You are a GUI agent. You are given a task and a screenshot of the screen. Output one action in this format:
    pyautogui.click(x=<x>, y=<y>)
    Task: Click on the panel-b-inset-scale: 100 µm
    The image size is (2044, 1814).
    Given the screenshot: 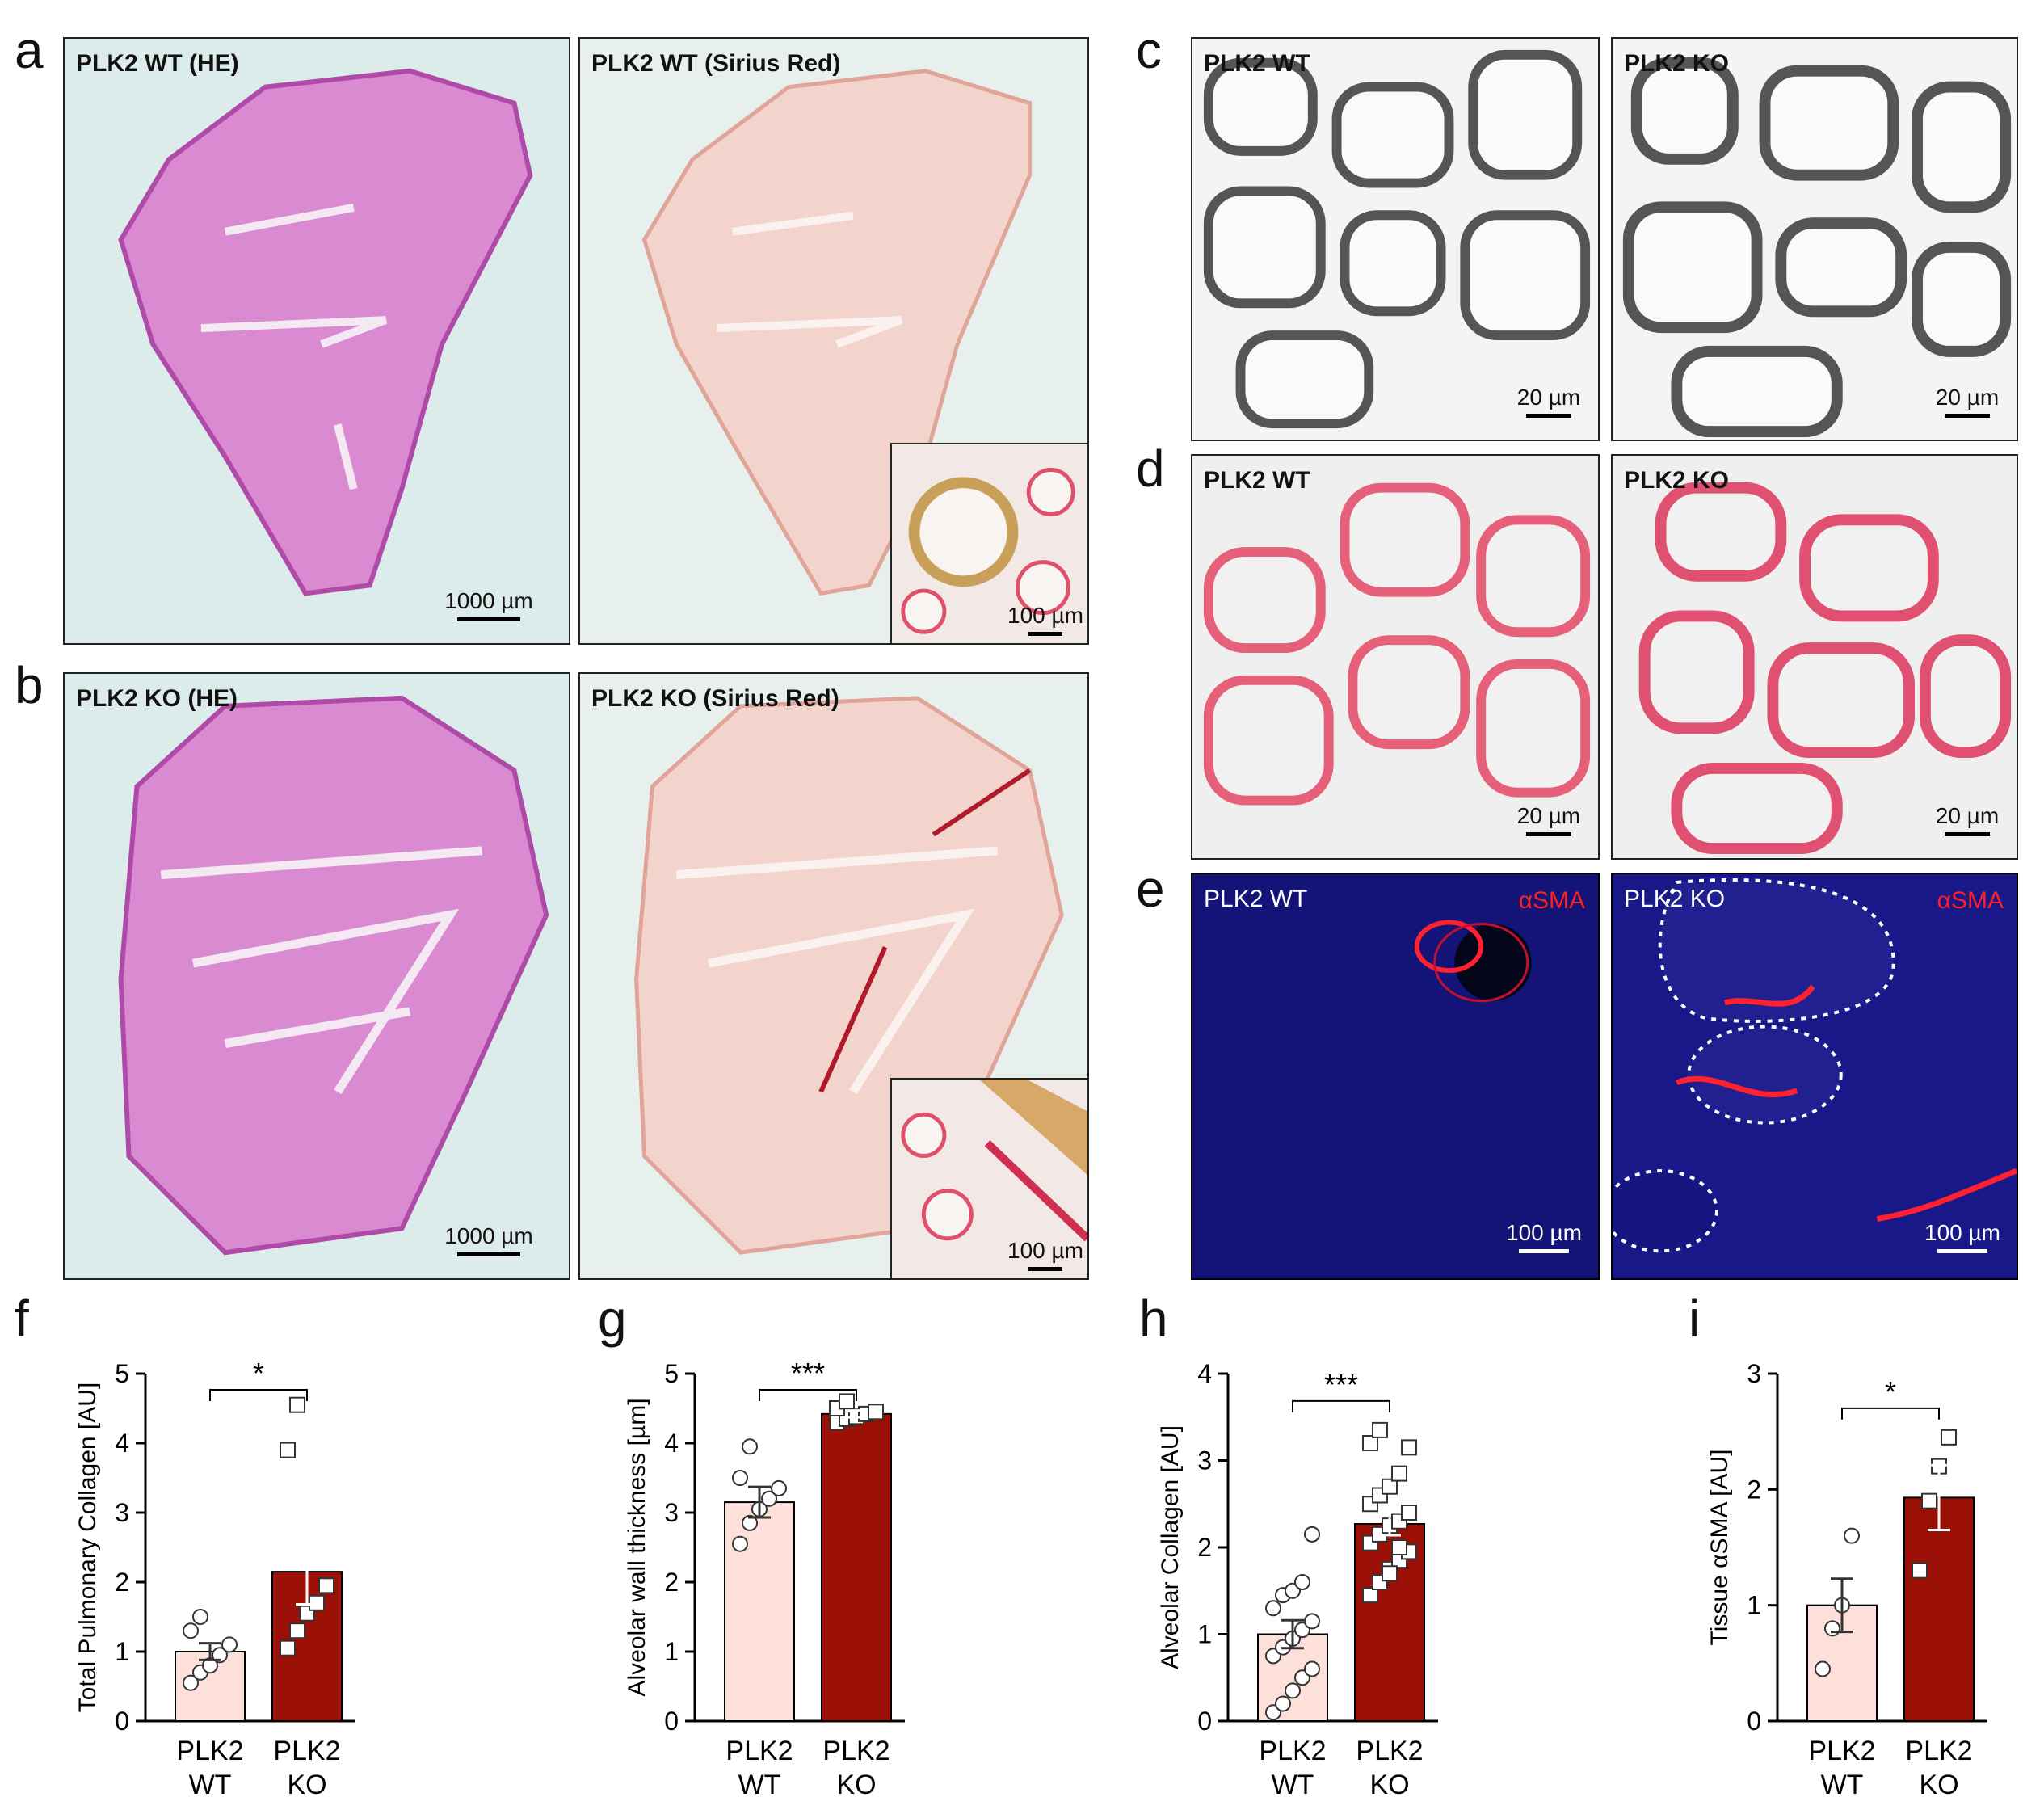 What is the action you would take?
    pyautogui.click(x=1045, y=1254)
    